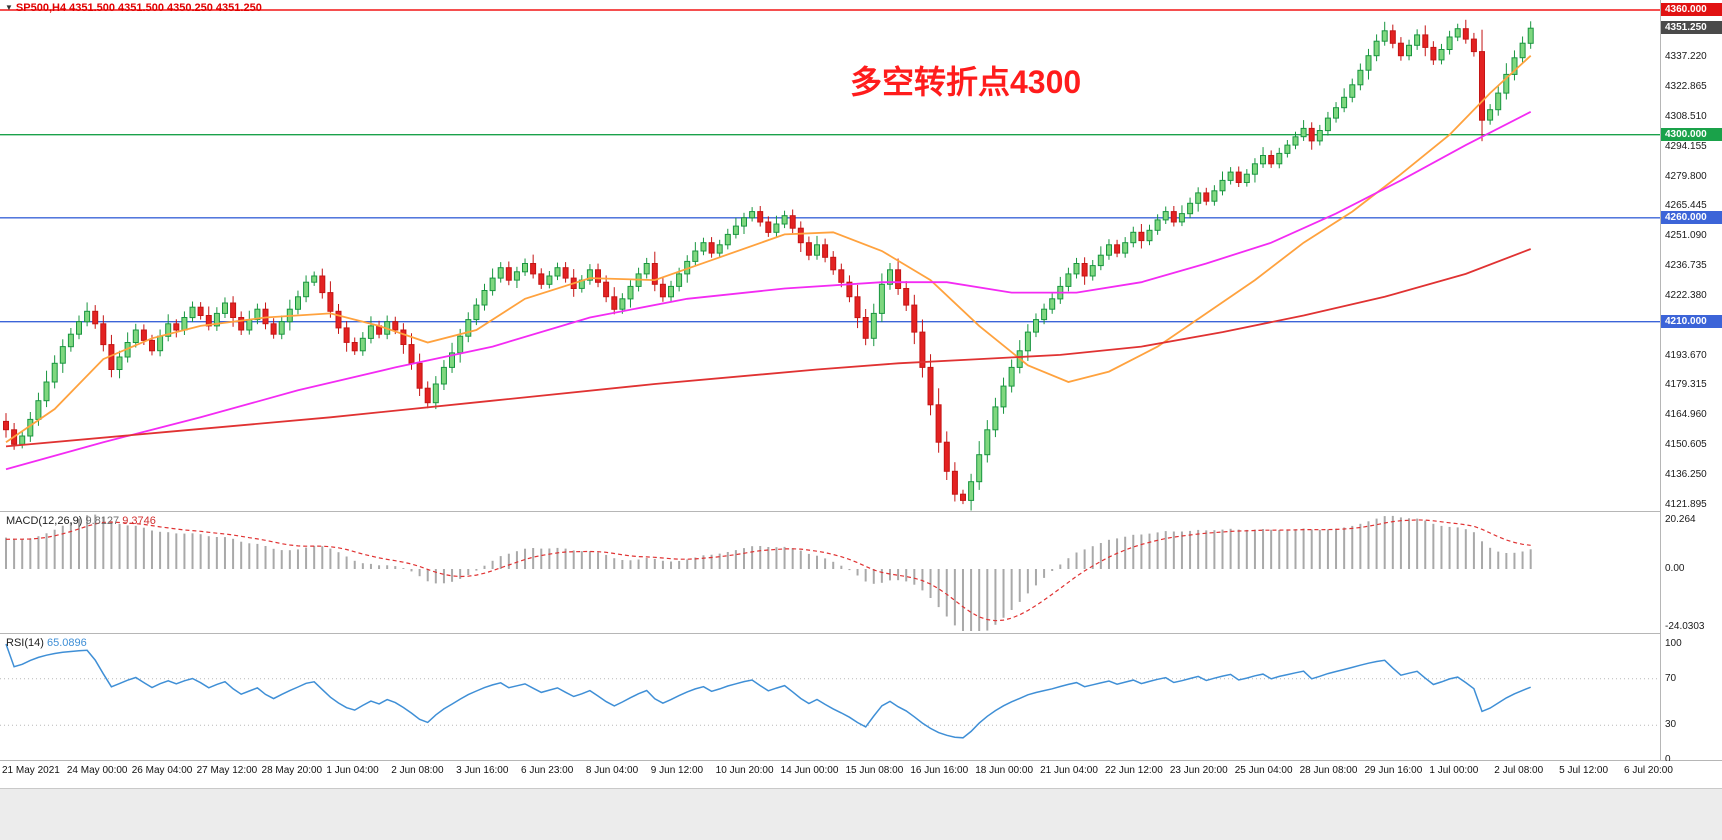 Image resolution: width=1722 pixels, height=840 pixels. Describe the element at coordinates (1584, 770) in the screenshot. I see `time-label: 5 Jul 12:00` at that location.